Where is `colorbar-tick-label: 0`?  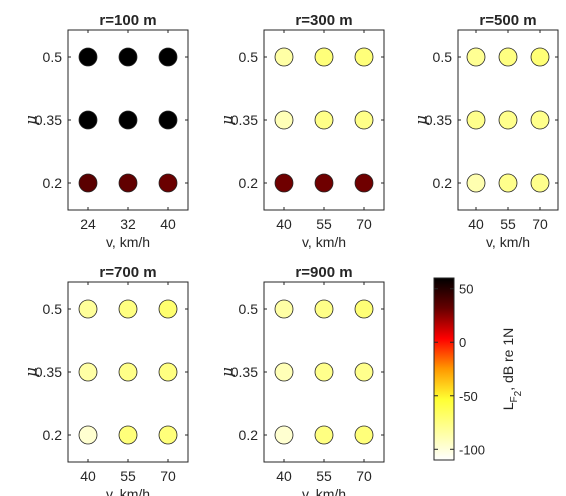
colorbar-tick-label: 0 is located at coordinates (462, 342).